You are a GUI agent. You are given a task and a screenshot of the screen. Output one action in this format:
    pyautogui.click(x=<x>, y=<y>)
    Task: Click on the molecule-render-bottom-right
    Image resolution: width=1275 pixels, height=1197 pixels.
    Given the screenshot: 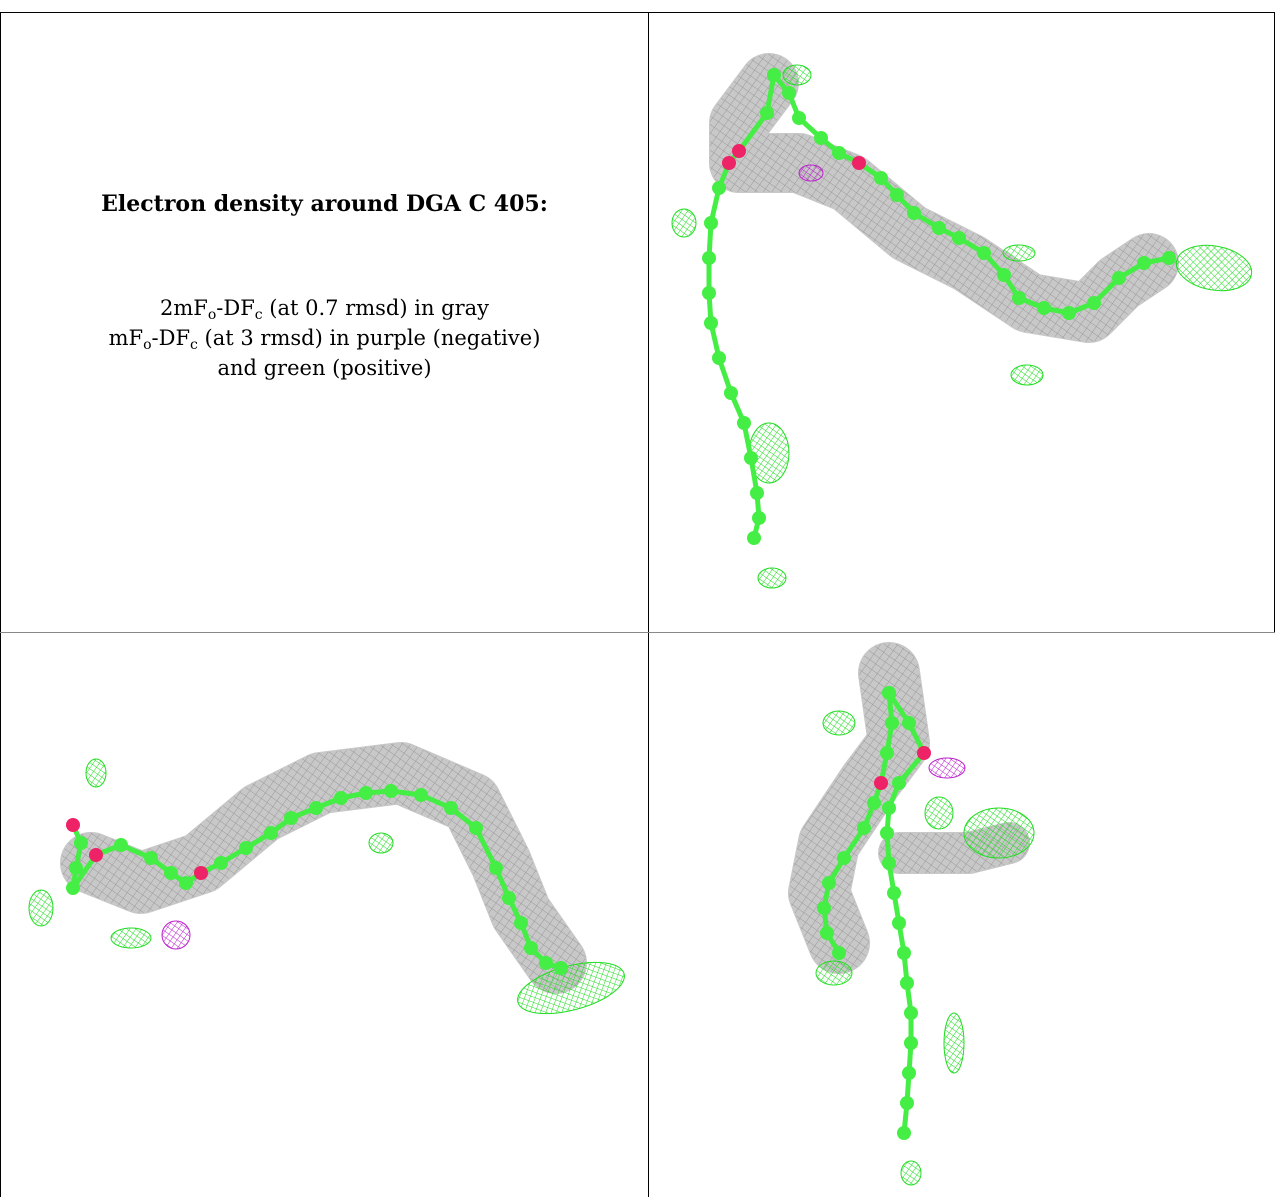 What is the action you would take?
    pyautogui.click(x=911, y=914)
    